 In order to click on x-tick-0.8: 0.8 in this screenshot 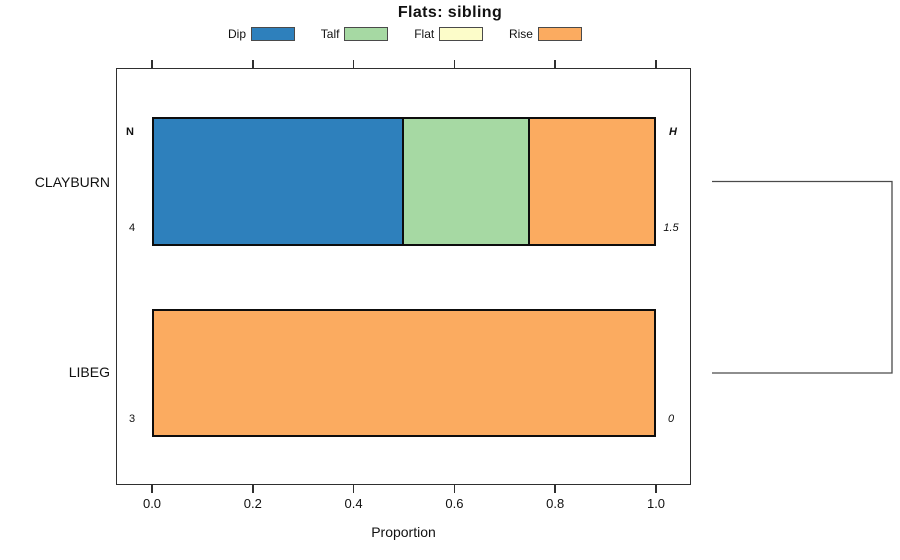, I will do `click(555, 503)`.